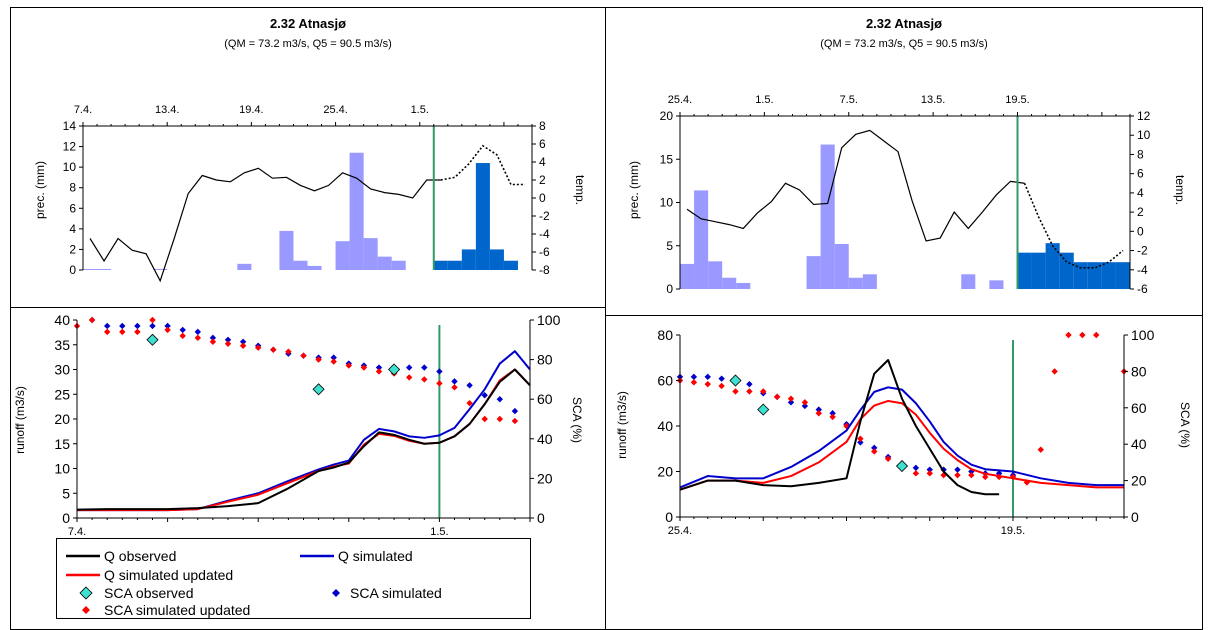 Image resolution: width=1210 pixels, height=630 pixels. What do you see at coordinates (904, 44) in the screenshot?
I see `chart-subtitle-top-right: (QM = 73.2 m3/s, Q5 = 90.5 m3/s)` at bounding box center [904, 44].